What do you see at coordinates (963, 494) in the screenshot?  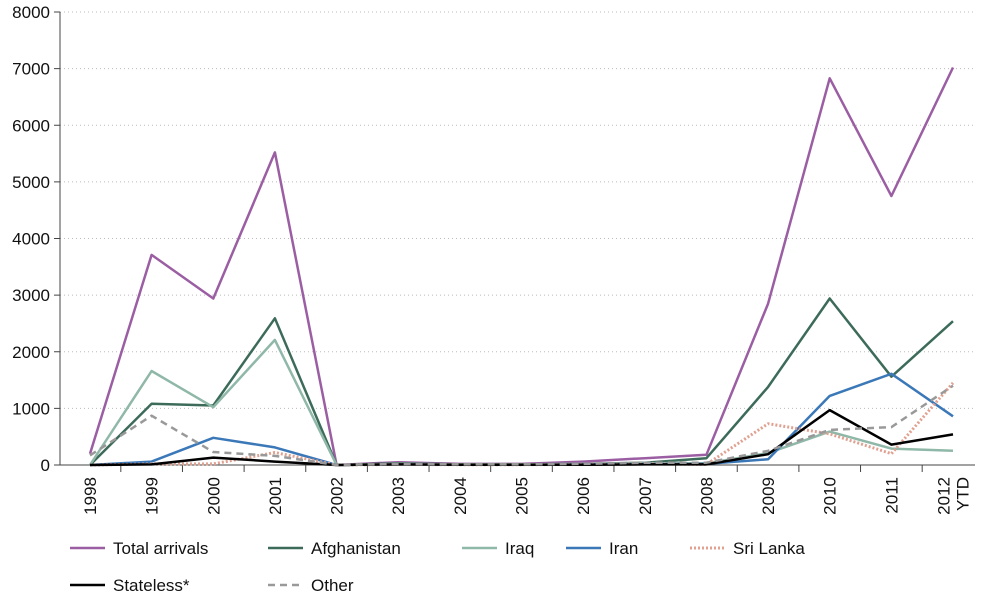 I see `x-tick-label: YTD` at bounding box center [963, 494].